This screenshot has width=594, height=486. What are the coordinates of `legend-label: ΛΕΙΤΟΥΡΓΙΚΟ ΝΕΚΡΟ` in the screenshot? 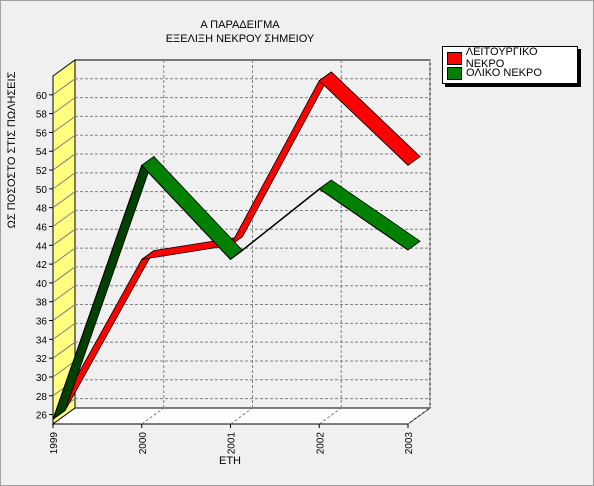 It's located at (501, 58).